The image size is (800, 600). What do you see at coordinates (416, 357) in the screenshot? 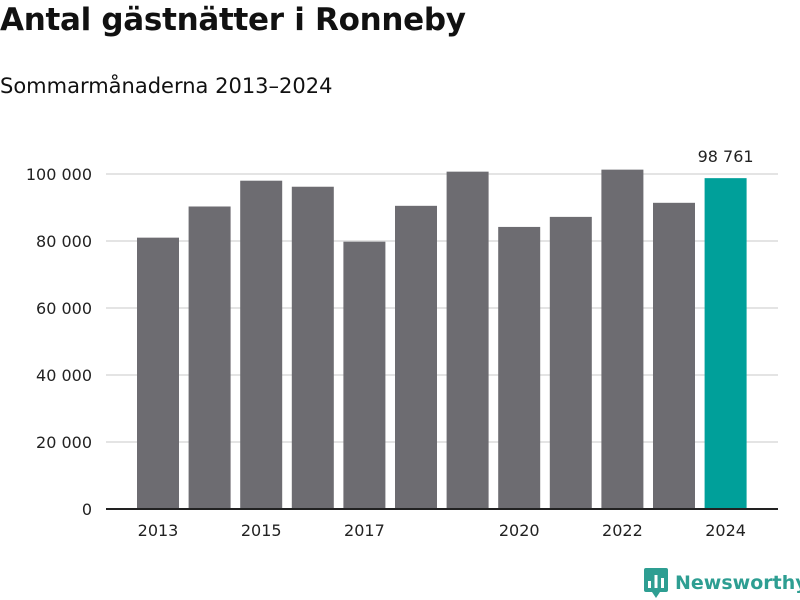
I see `bar-2018` at bounding box center [416, 357].